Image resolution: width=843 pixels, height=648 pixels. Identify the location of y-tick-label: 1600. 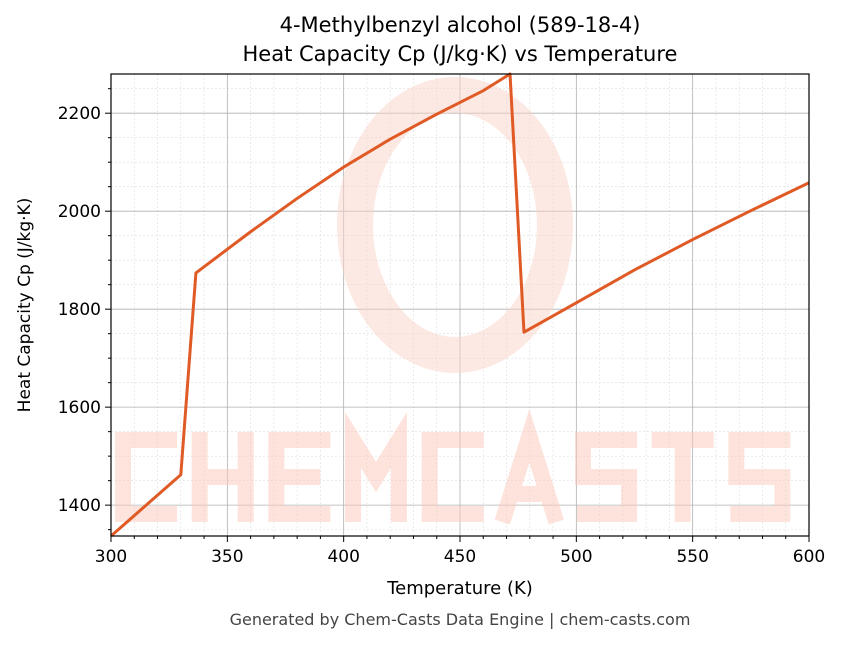
(79, 408).